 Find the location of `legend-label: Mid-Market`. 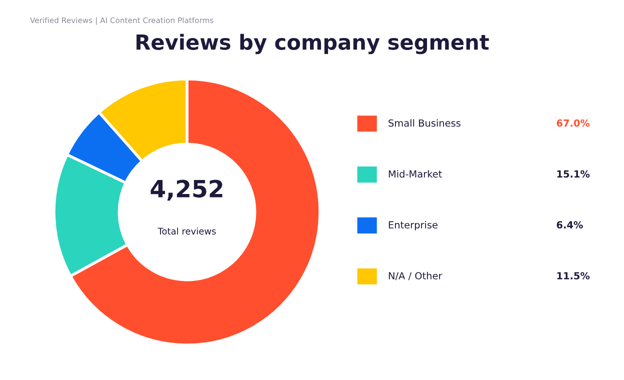

legend-label: Mid-Market is located at coordinates (415, 174).